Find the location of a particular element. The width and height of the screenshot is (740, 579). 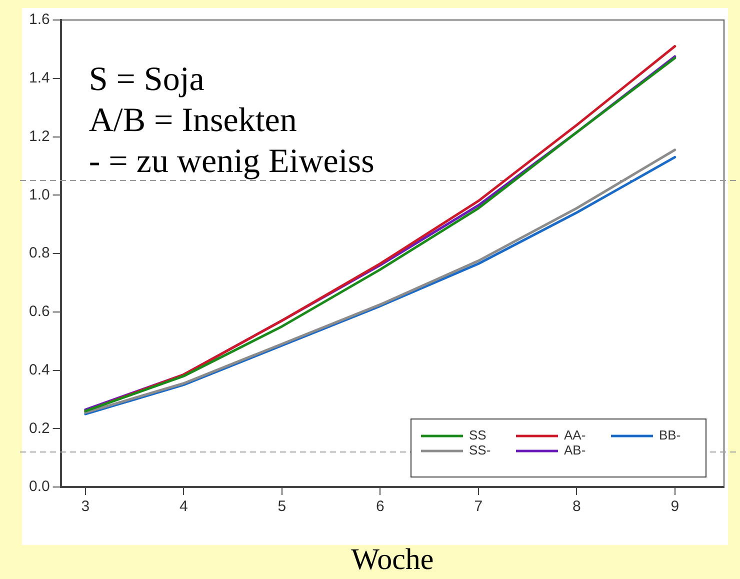

x-tick-label: 7 is located at coordinates (478, 507).